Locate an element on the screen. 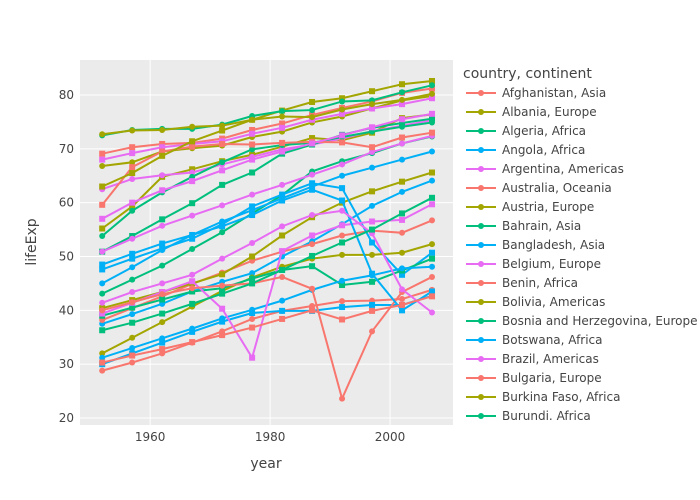 This screenshot has width=700, height=500. y-tick-label: 20 is located at coordinates (66, 418).